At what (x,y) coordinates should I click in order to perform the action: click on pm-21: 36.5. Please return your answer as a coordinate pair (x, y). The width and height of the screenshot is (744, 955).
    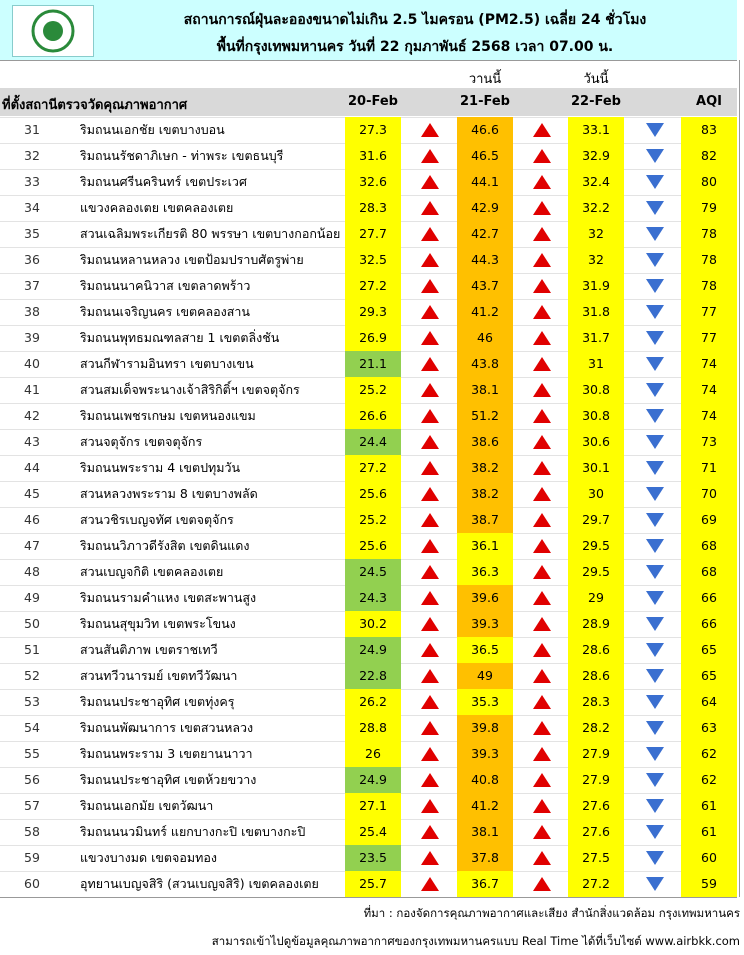
    Looking at the image, I should click on (485, 650).